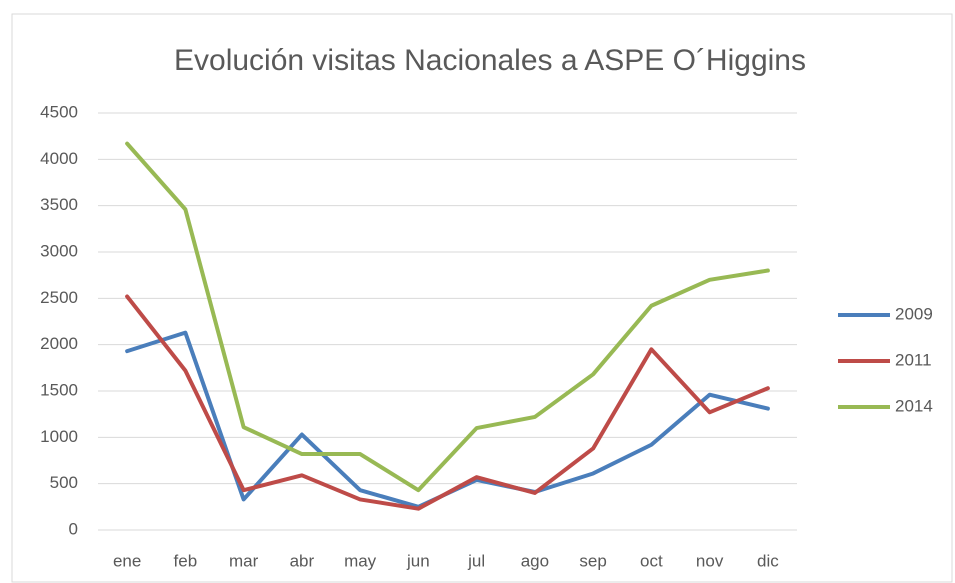 This screenshot has width=955, height=583. What do you see at coordinates (59, 158) in the screenshot?
I see `y-tick-label: 4000` at bounding box center [59, 158].